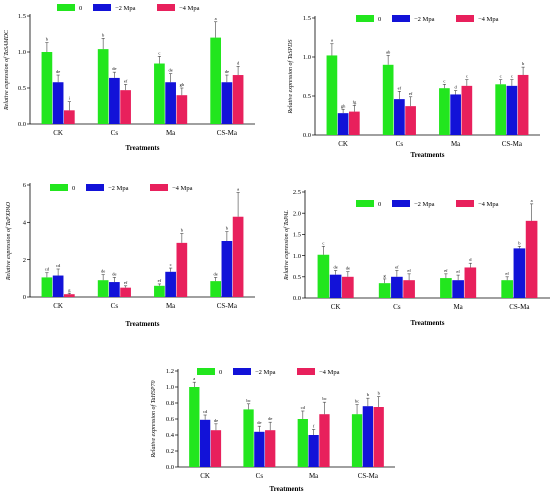  Describe the element at coordinates (297, 213) in the screenshot. I see `y-tick-label: 2.0` at that location.